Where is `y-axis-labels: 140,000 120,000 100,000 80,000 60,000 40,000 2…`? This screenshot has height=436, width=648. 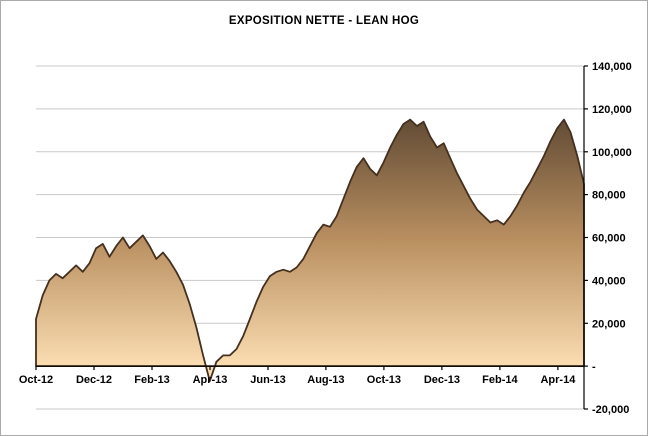
y-axis-labels: 140,000 120,000 100,000 80,000 60,000 40,000 2… is located at coordinates (612, 238).